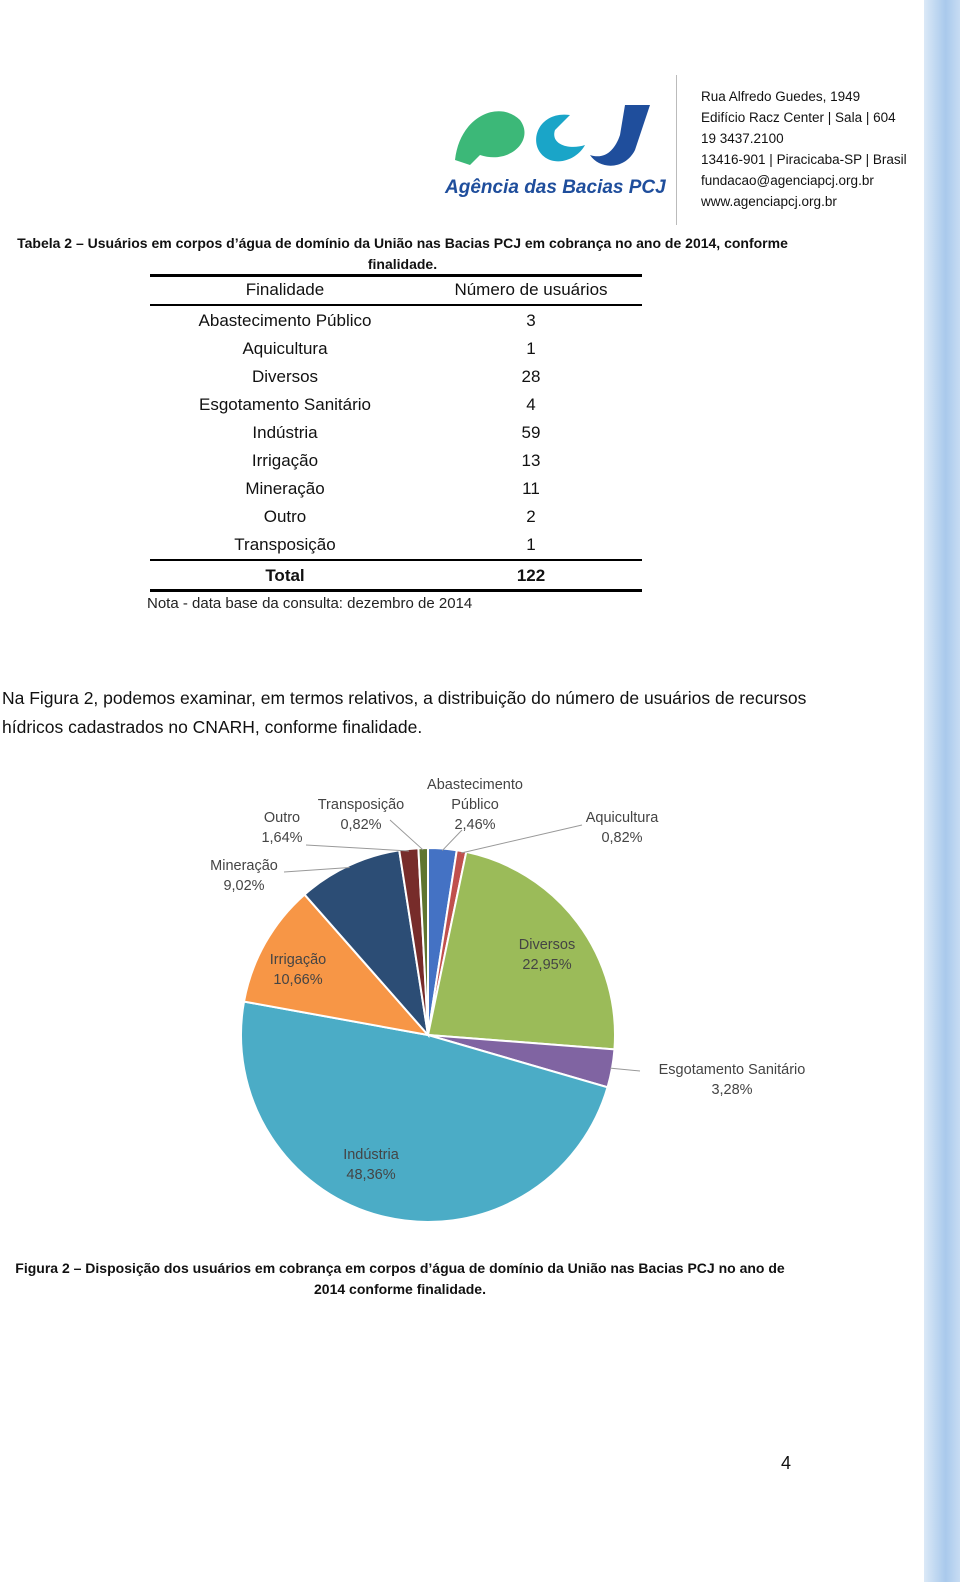 The image size is (960, 1582). Describe the element at coordinates (547, 945) in the screenshot. I see `pie-label-category: Diversos` at that location.